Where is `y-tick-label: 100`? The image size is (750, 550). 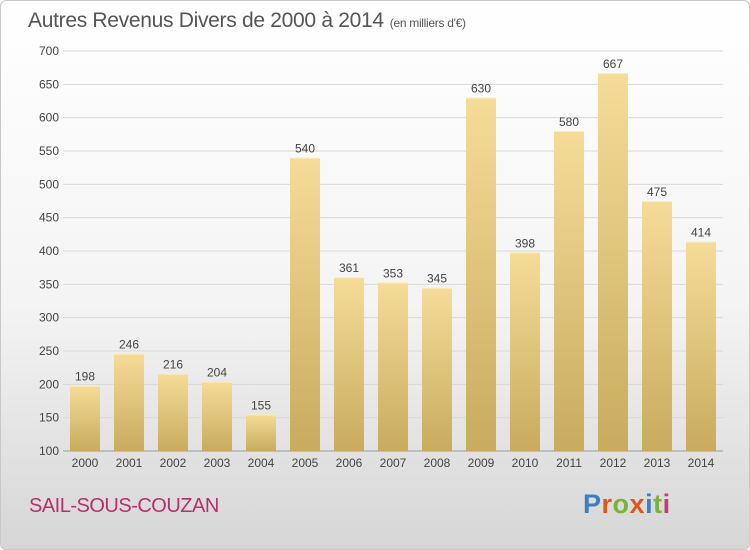 y-tick-label: 100 is located at coordinates (49, 451).